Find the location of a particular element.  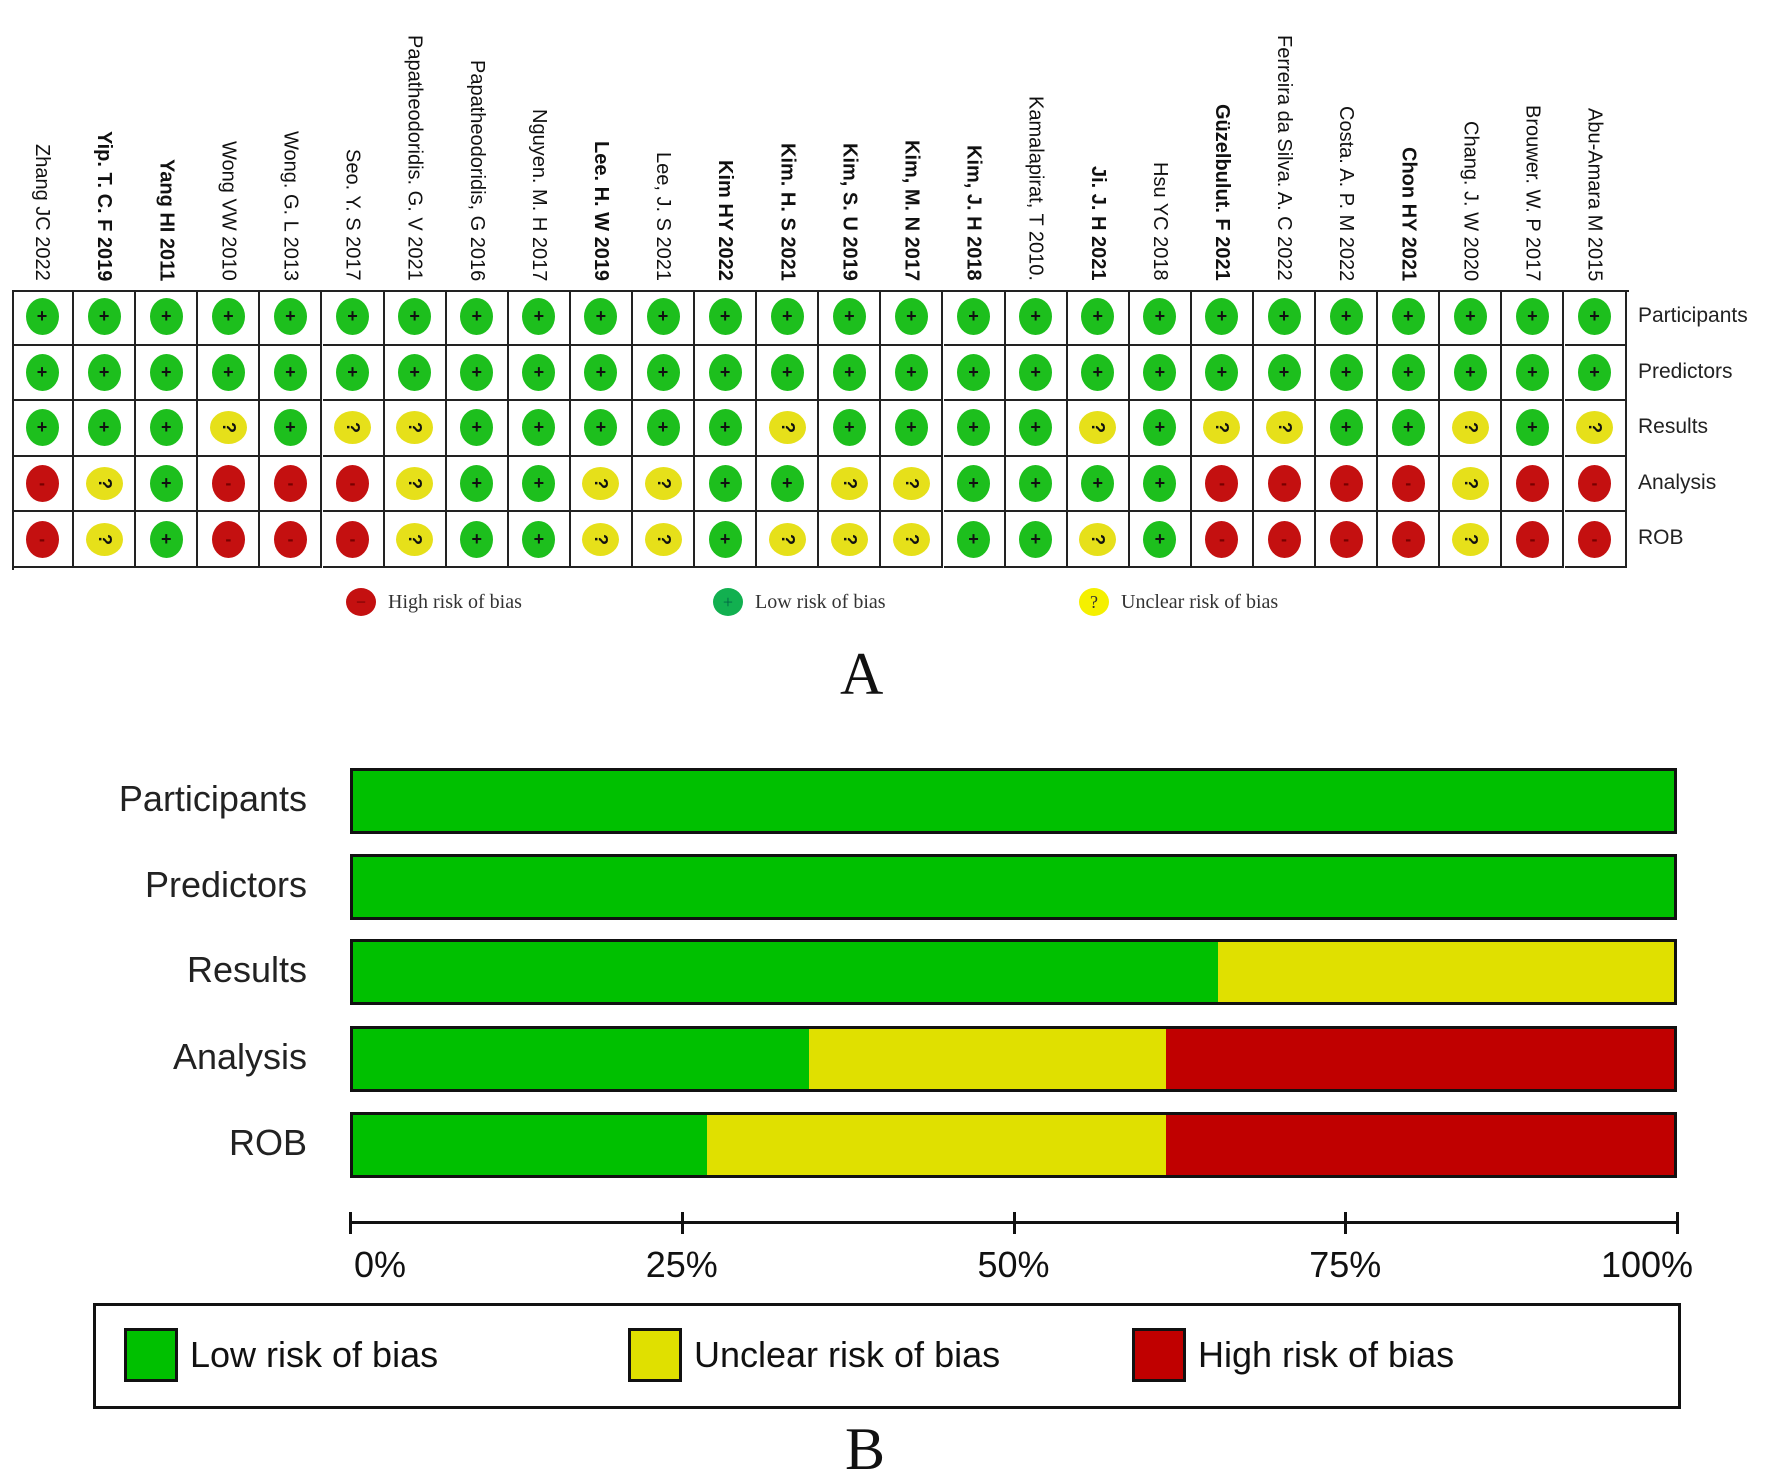

legend-unclear-item: Unclear risk of bias is located at coordinates (814, 1355).